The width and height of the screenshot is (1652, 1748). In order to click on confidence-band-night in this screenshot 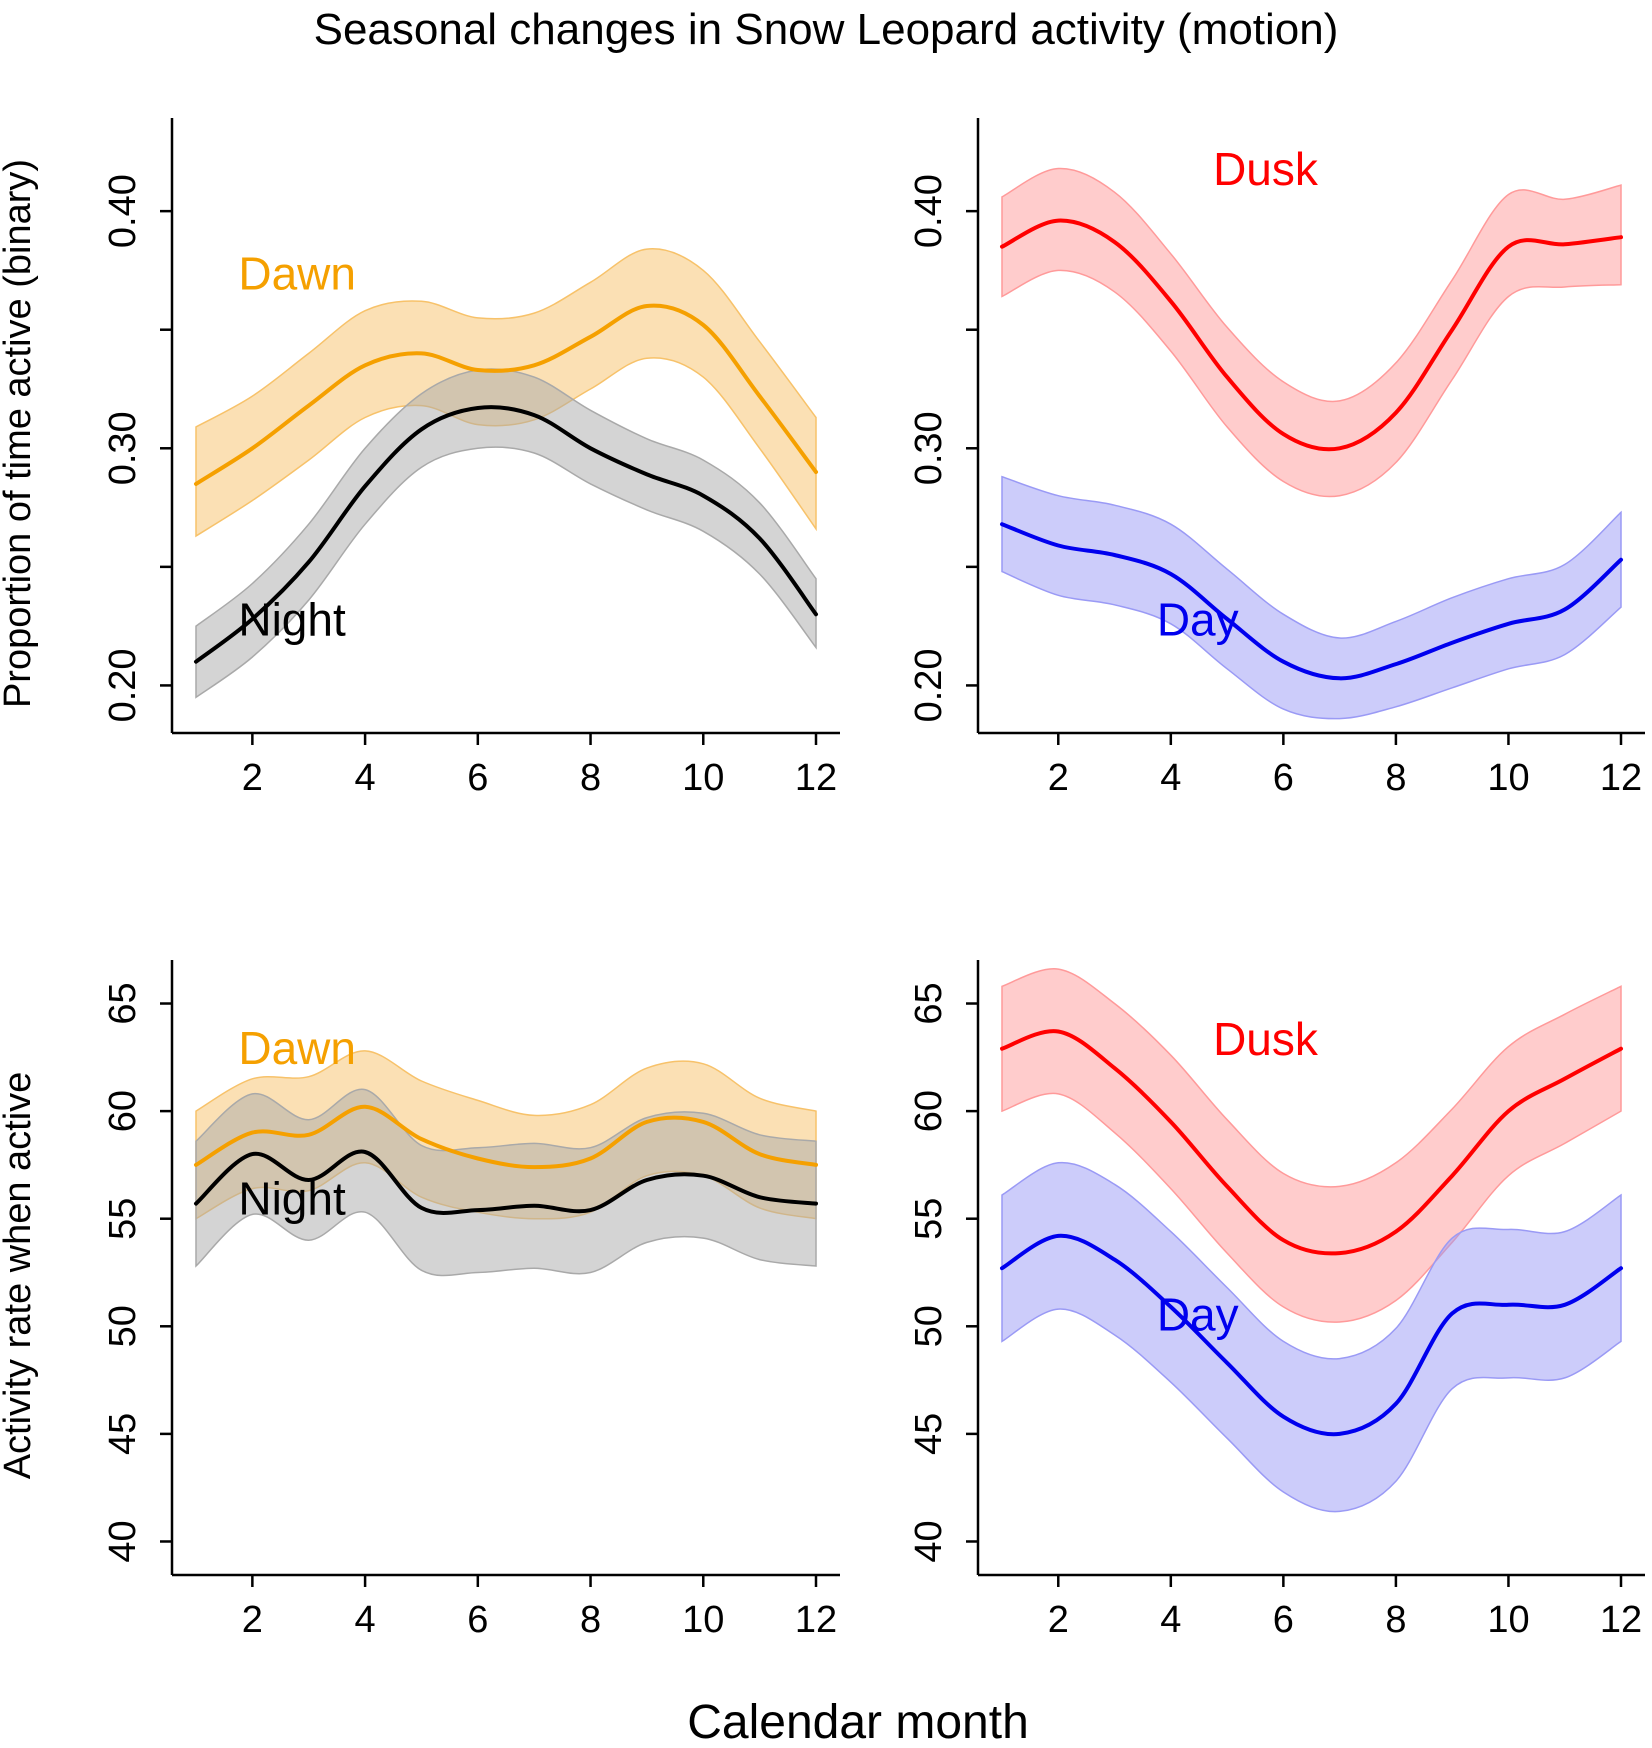, I will do `click(506, 1182)`.